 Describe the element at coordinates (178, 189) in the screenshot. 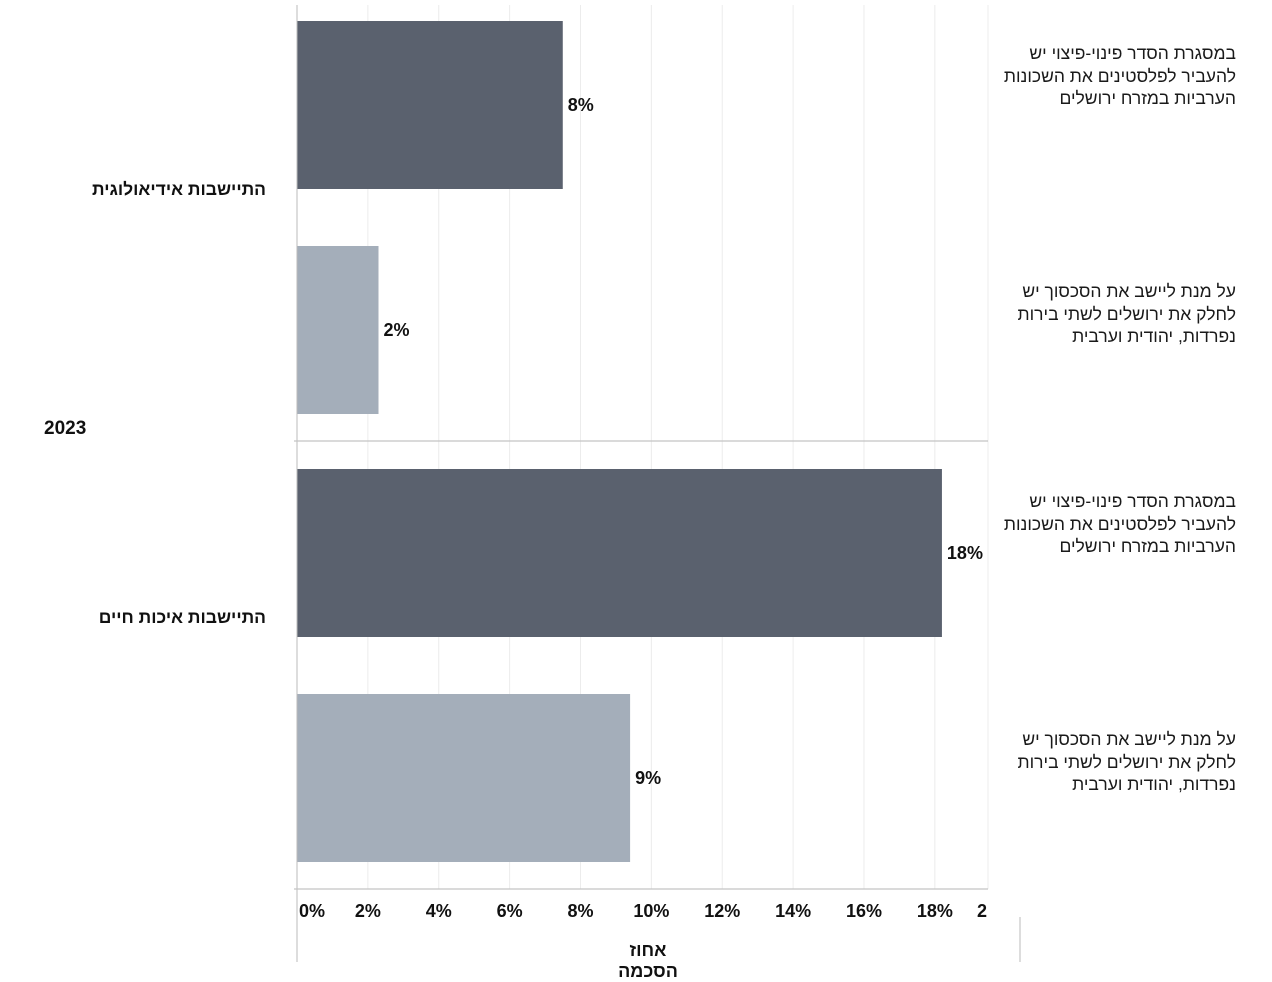

I see `group-label: התיישבות אידיאולוגית` at that location.